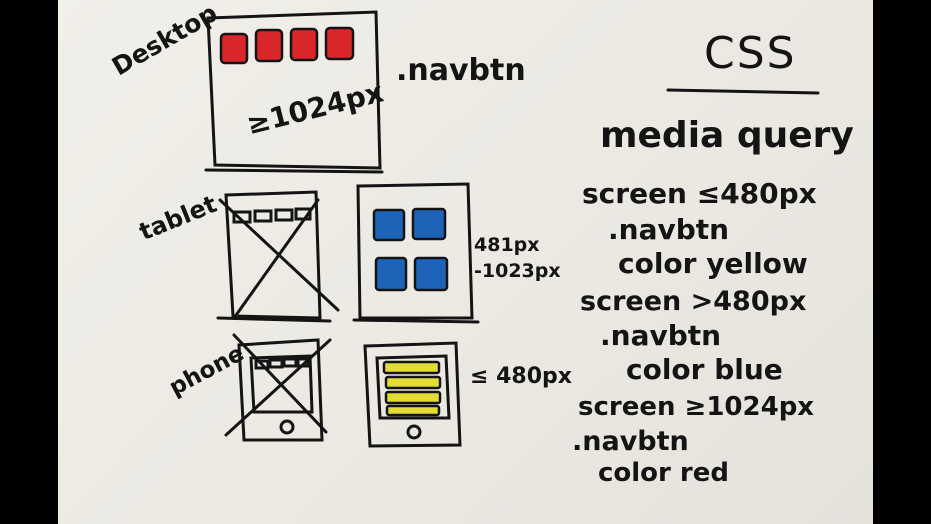 Image resolution: width=931 pixels, height=524 pixels. Describe the element at coordinates (461, 70) in the screenshot. I see `class-name-label: .navbtn` at that location.